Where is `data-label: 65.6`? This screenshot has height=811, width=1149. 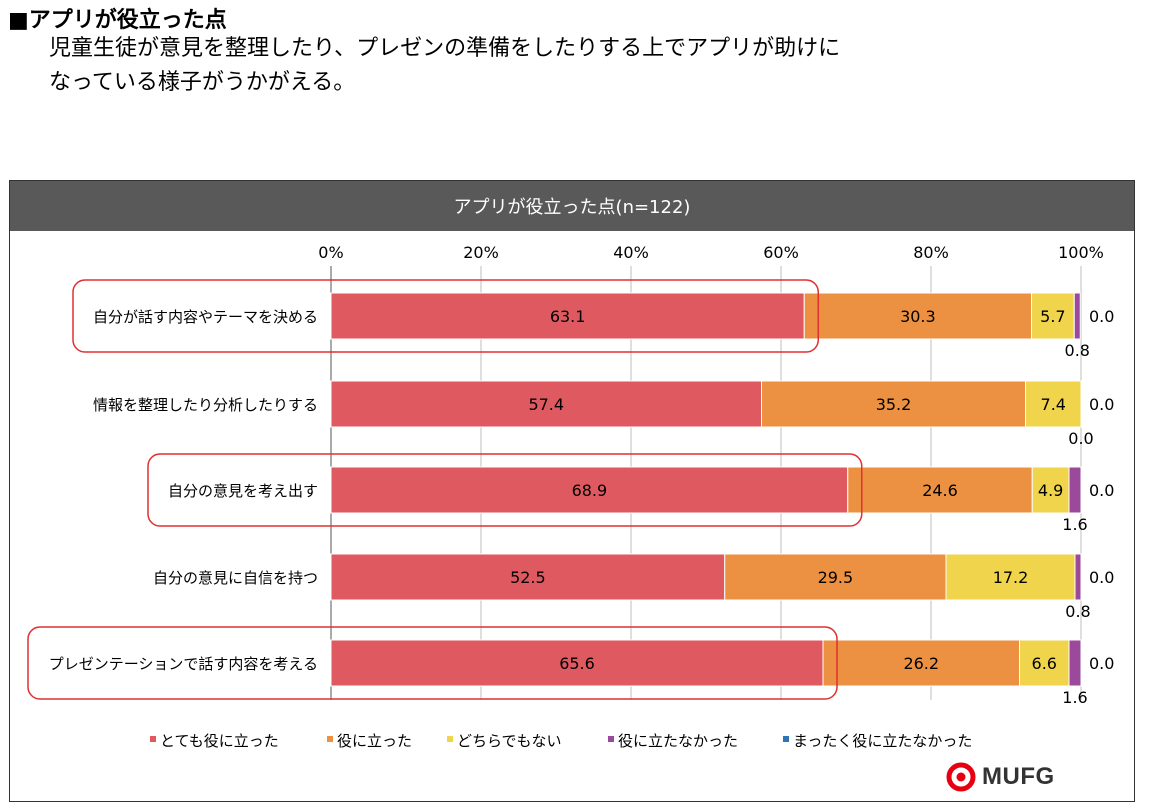 data-label: 65.6 is located at coordinates (577, 663).